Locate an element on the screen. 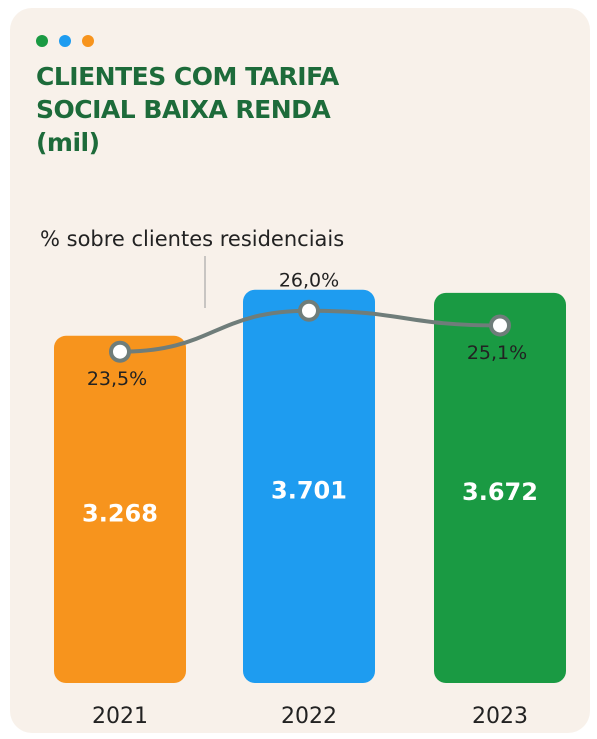  bar-value-label: 3.701 is located at coordinates (309, 490).